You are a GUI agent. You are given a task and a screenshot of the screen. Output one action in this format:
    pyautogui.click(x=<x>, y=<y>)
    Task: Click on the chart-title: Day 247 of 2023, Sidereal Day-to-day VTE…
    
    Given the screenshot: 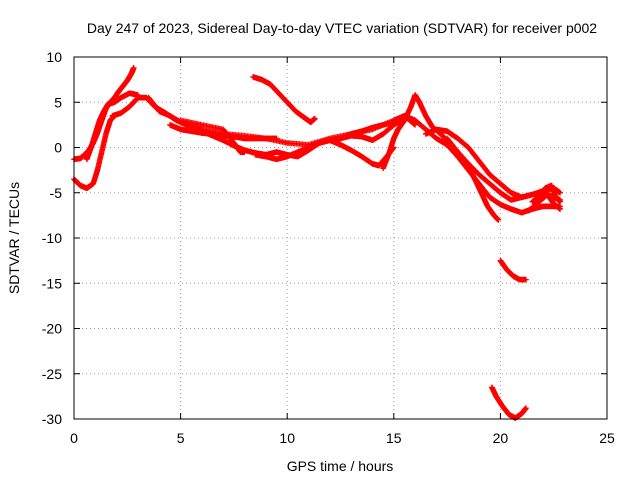 What is the action you would take?
    pyautogui.click(x=342, y=28)
    